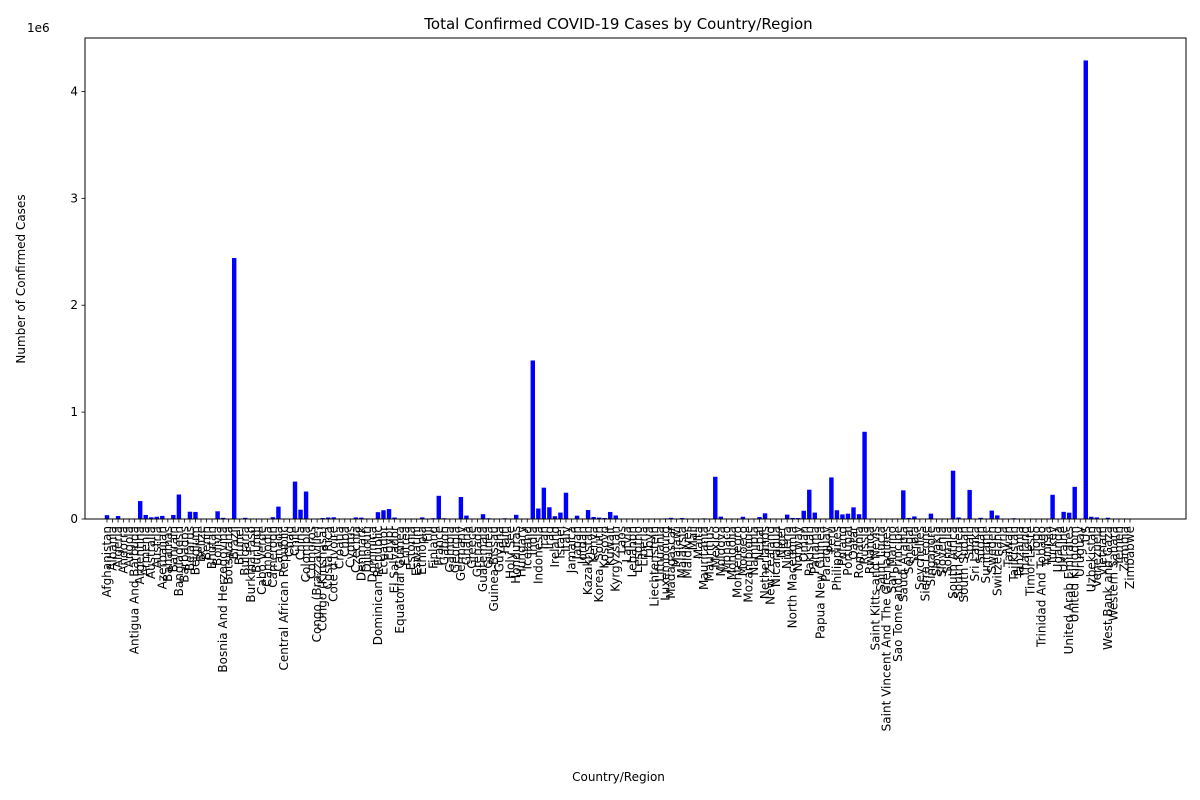  I want to click on x-tick-label: Jordan, so click(583, 545).